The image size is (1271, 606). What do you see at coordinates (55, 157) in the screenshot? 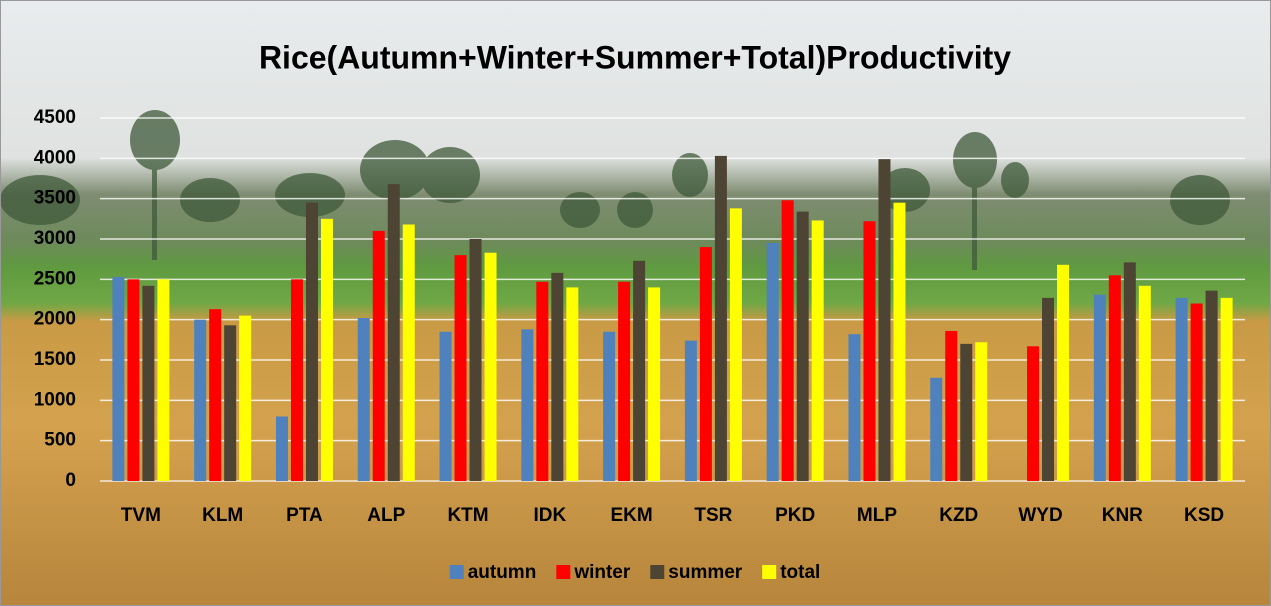
I see `y-tick-label: 4000` at bounding box center [55, 157].